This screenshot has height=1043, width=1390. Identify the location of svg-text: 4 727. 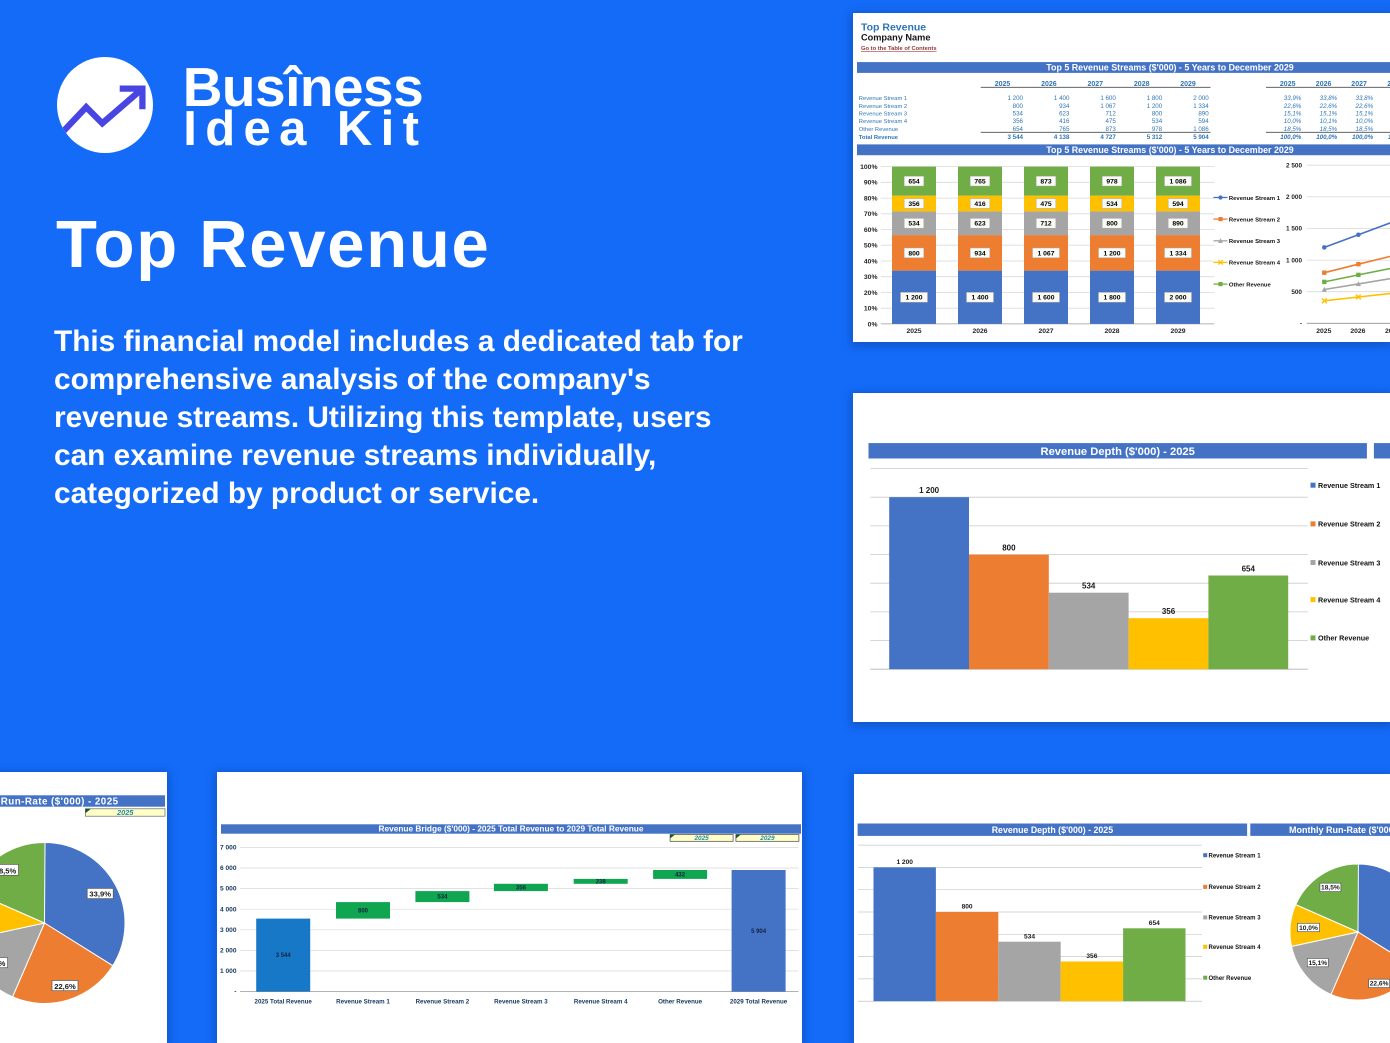
(1108, 137).